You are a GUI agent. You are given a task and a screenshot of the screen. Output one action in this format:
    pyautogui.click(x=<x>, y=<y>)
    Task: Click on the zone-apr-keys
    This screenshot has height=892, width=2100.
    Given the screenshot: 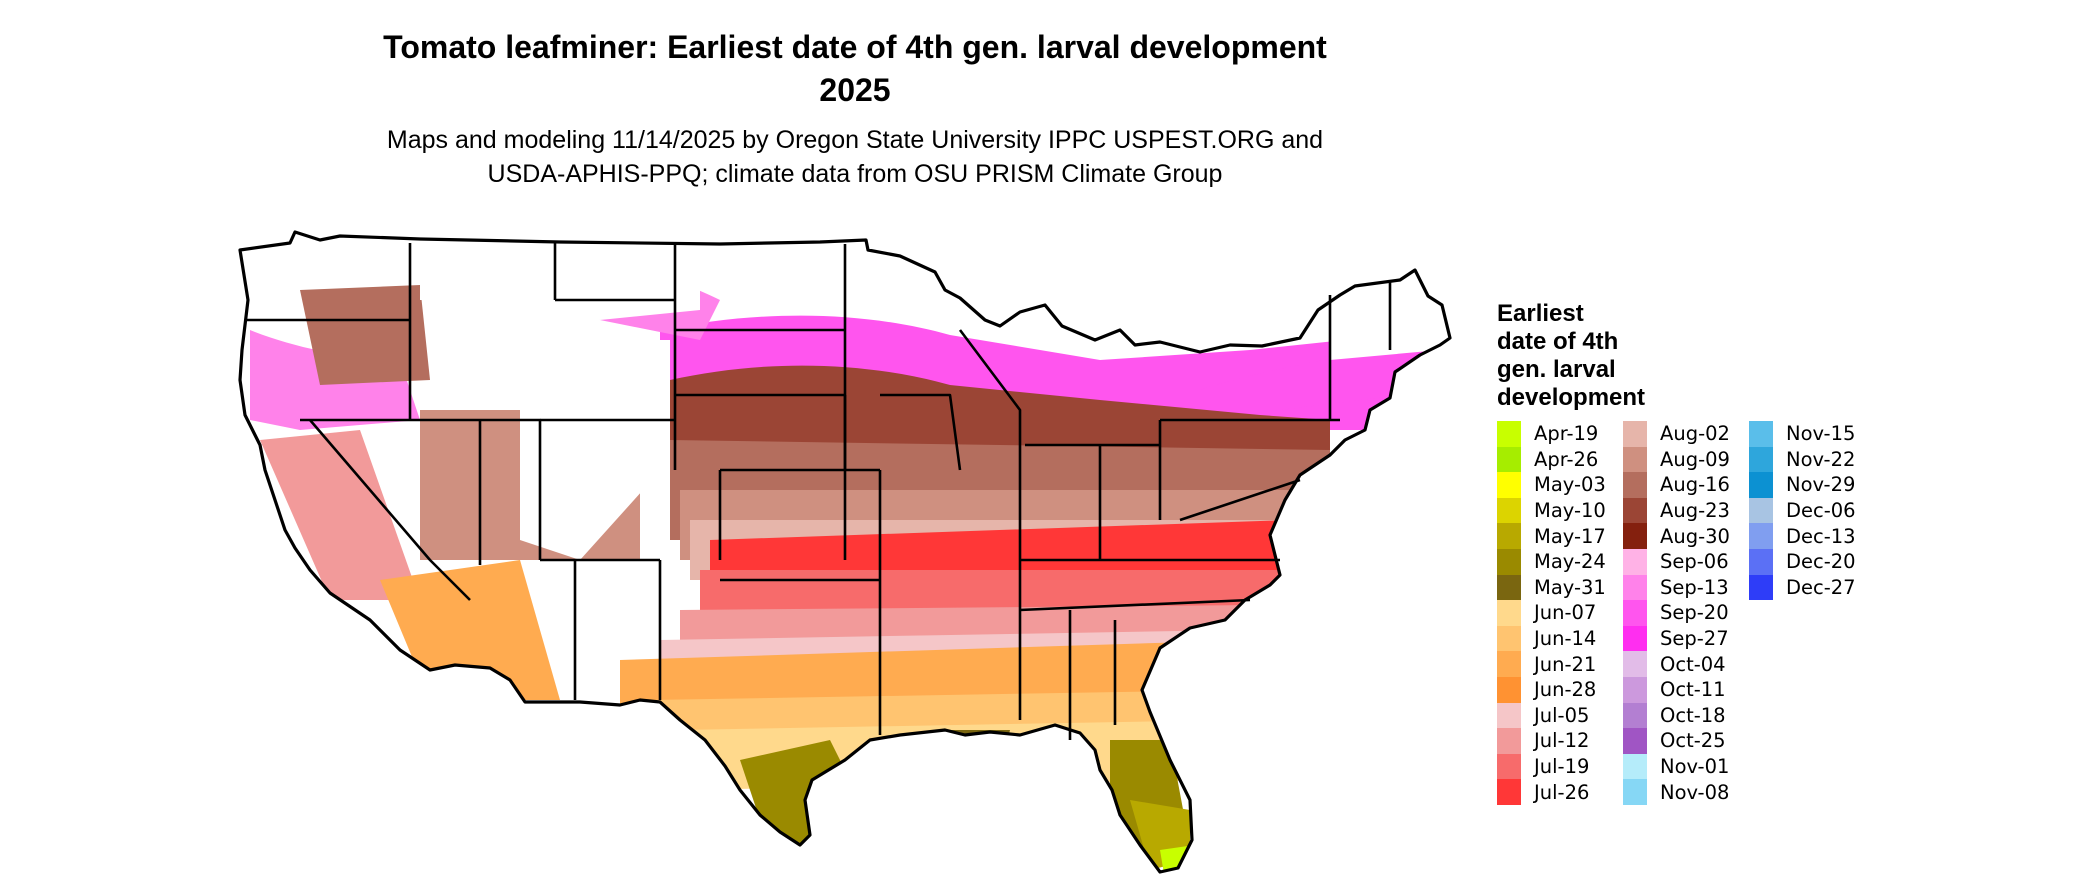 What is the action you would take?
    pyautogui.click(x=1177, y=858)
    